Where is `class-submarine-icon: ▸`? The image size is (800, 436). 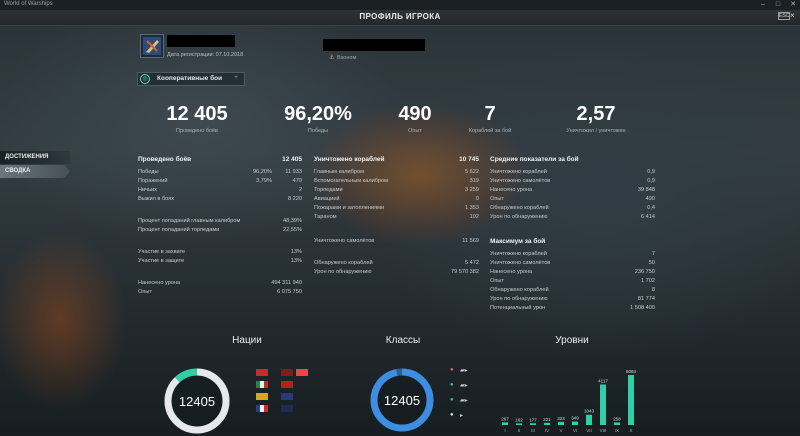
class-submarine-icon: ▸ is located at coordinates (462, 416).